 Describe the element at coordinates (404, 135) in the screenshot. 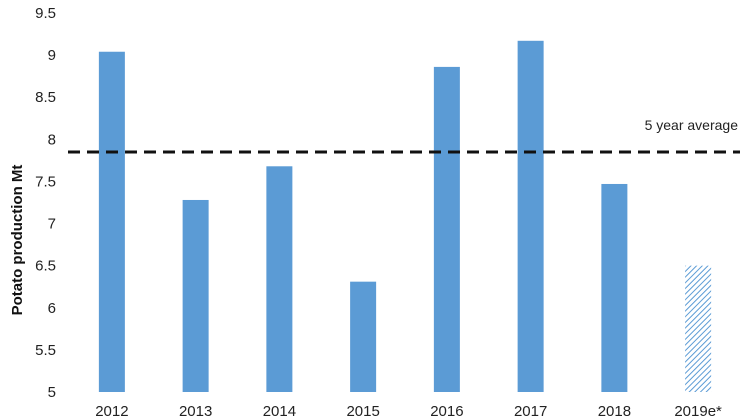

I see `reference-line-group: 5 year average` at that location.